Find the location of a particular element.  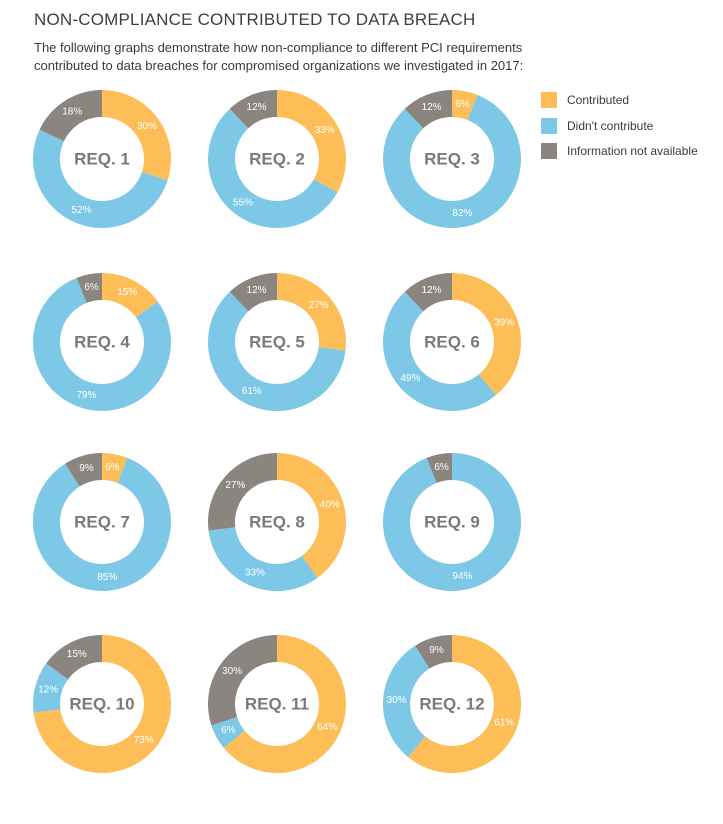

donut-chart: 33% 55% 12% REQ. 2 is located at coordinates (277, 159).